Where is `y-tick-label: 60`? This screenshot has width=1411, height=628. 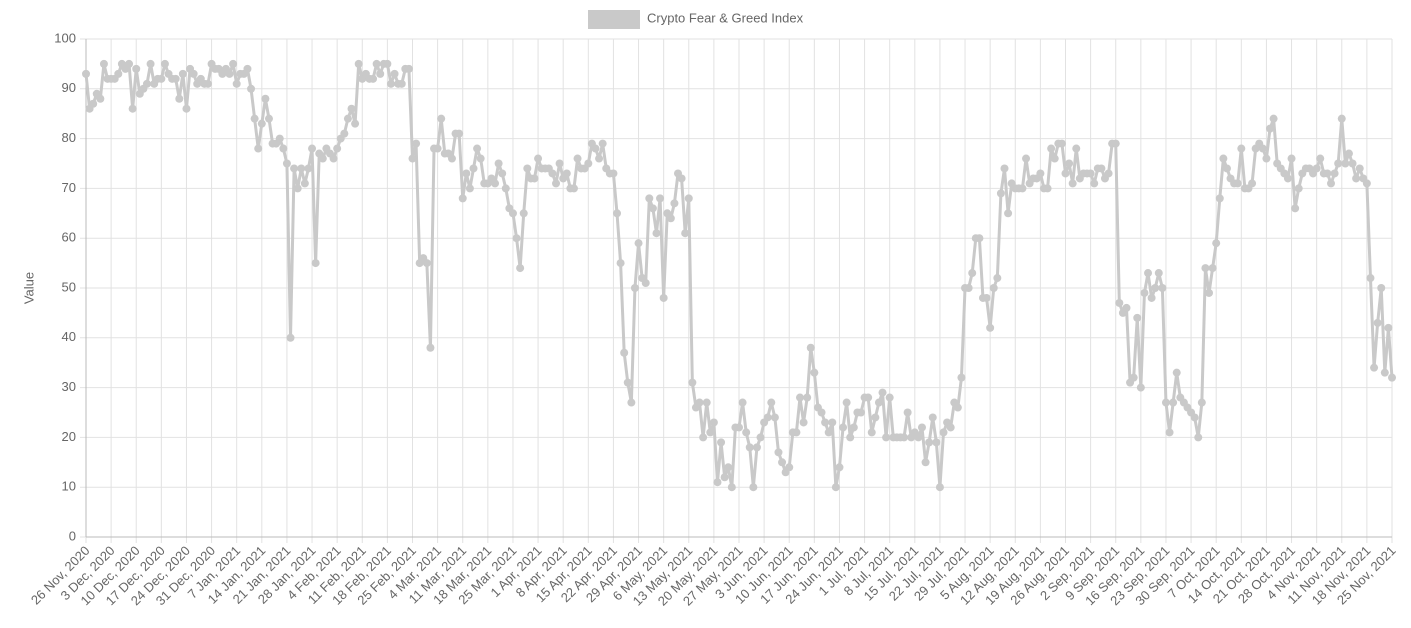 y-tick-label: 60 is located at coordinates (69, 237).